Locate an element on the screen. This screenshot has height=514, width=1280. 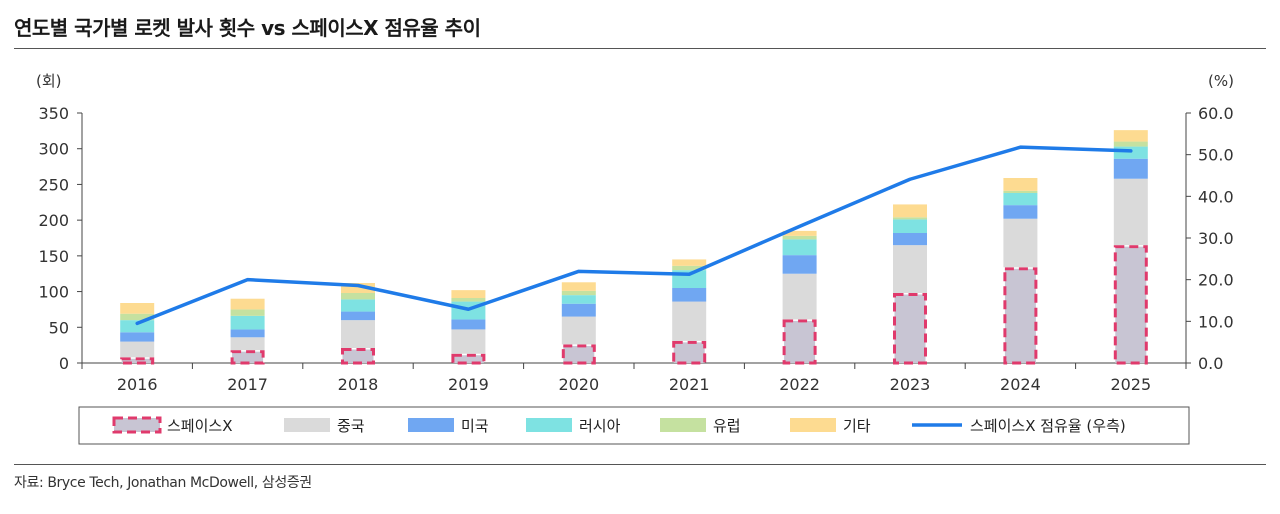
left-tick-label: 50 is located at coordinates (59, 327).